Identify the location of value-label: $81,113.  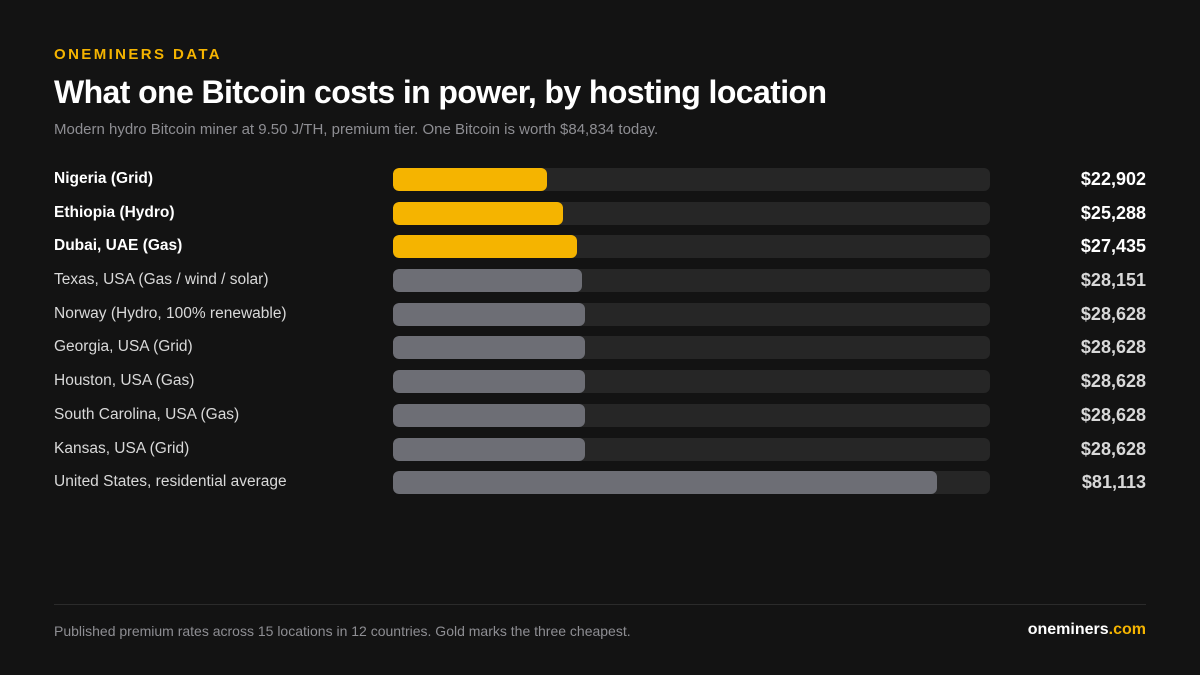
(1113, 482).